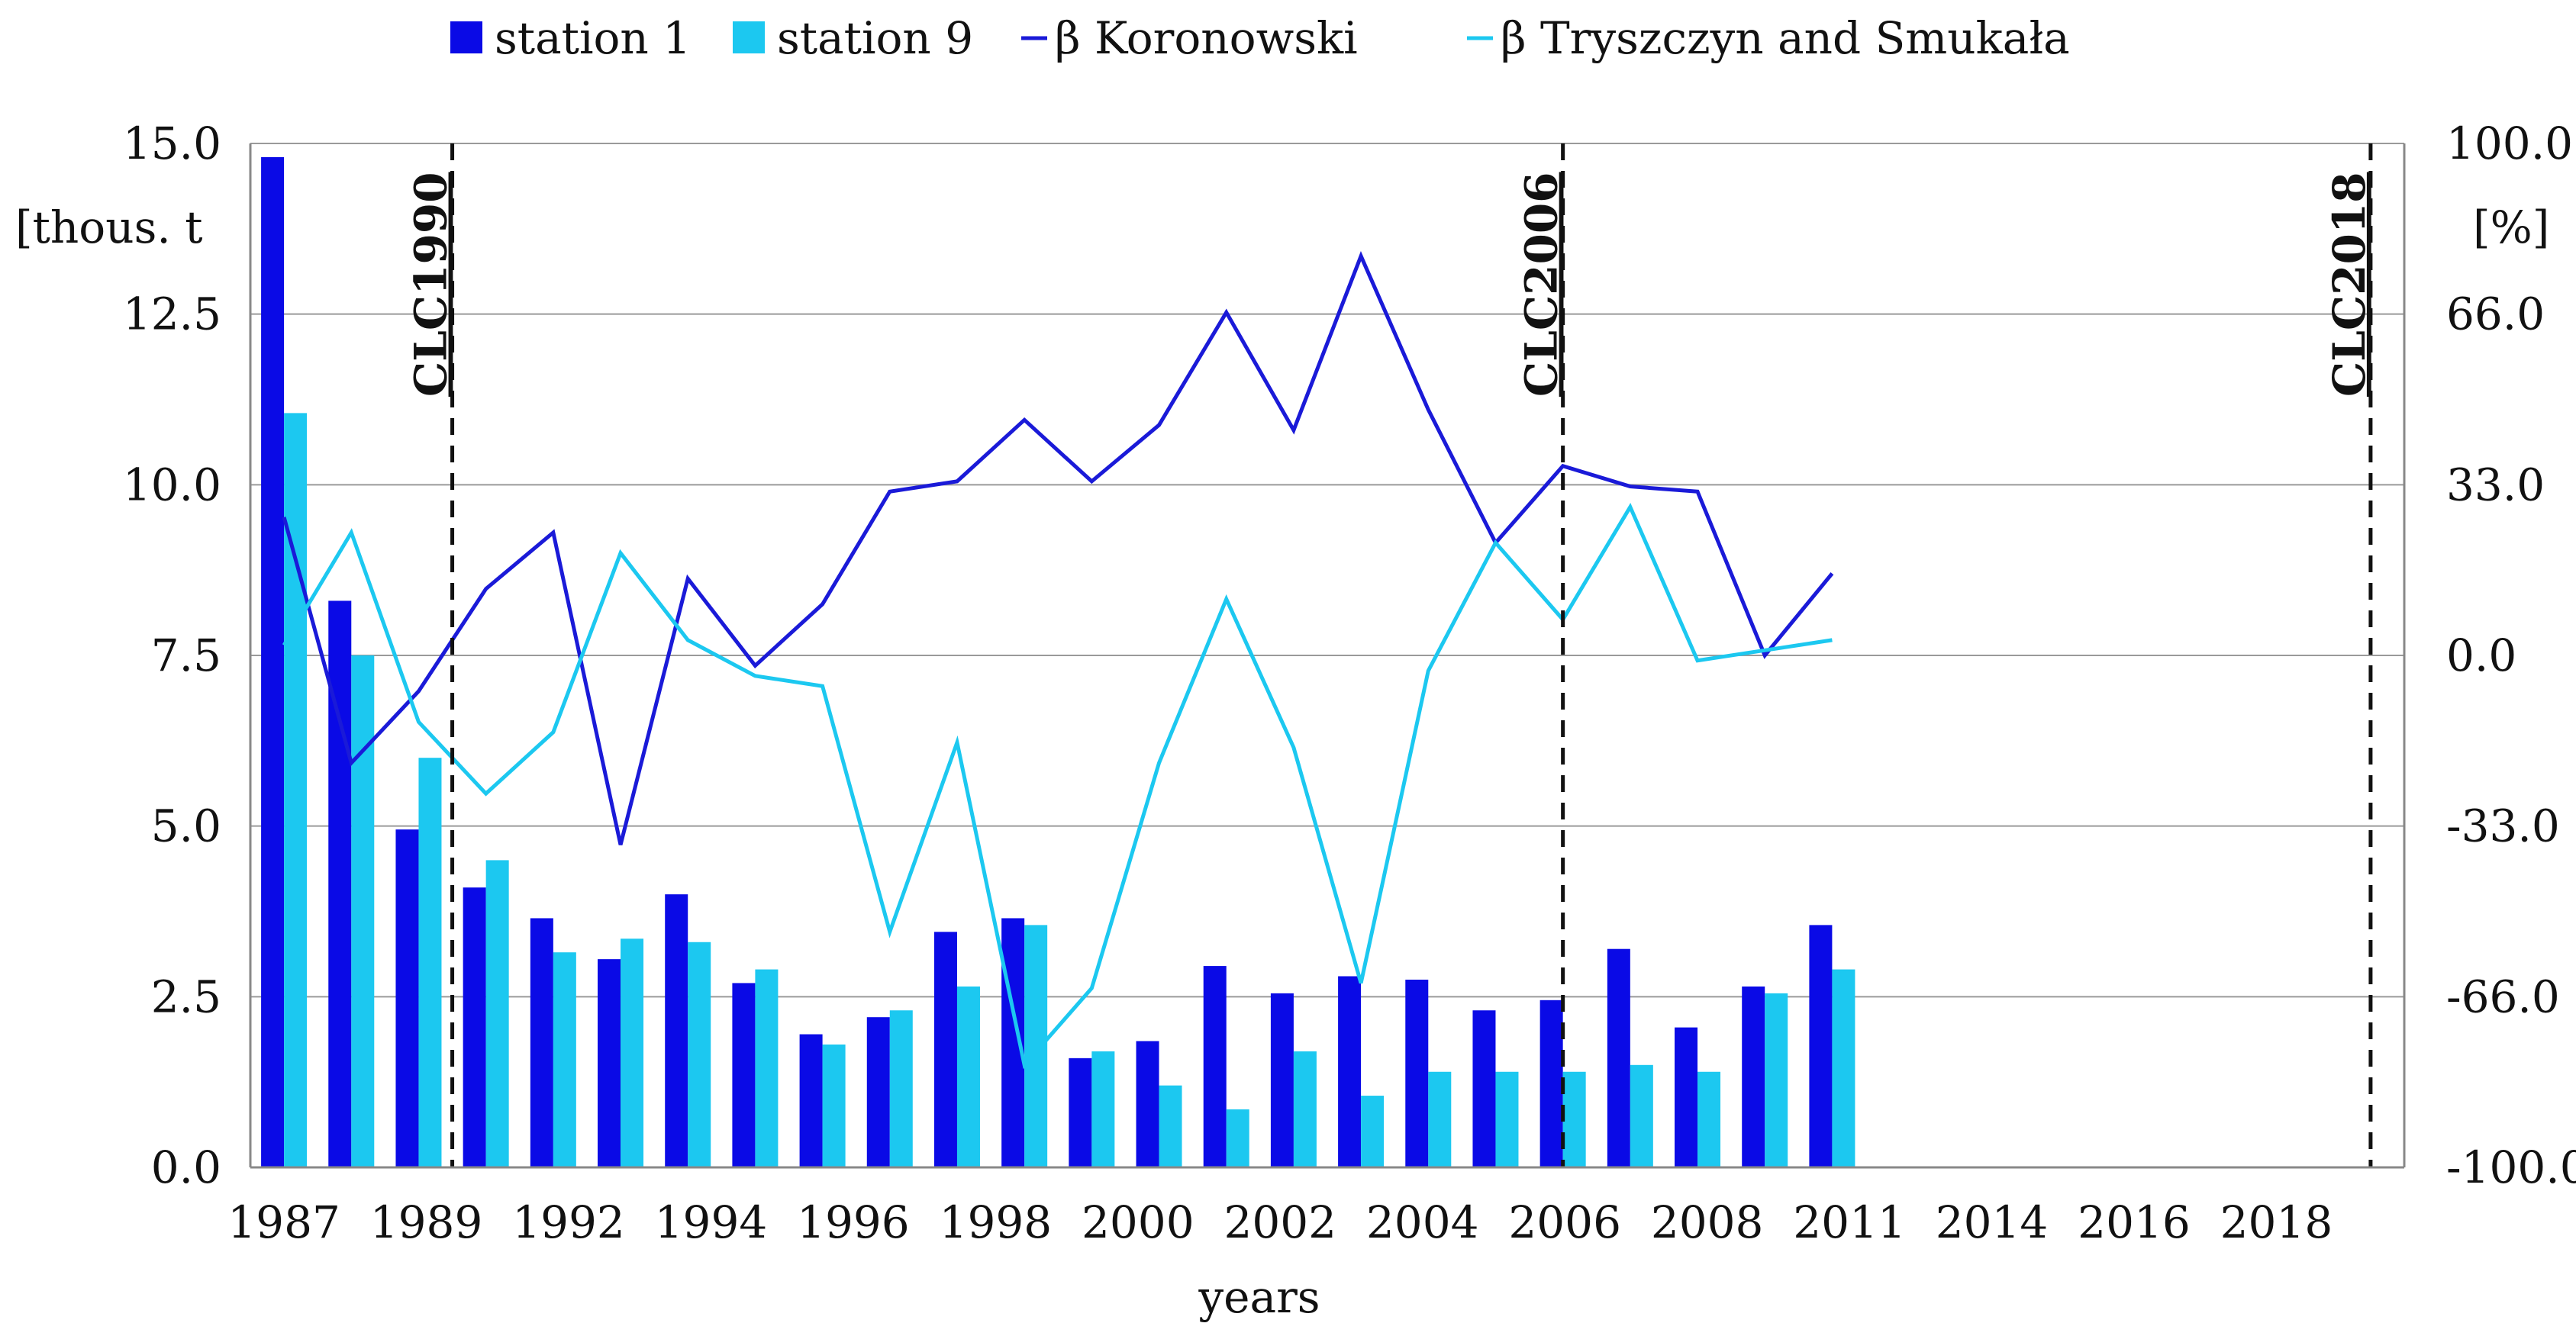  I want to click on legend-label-tryszczyn: β Tryszczyn and Smukała, so click(1786, 38).